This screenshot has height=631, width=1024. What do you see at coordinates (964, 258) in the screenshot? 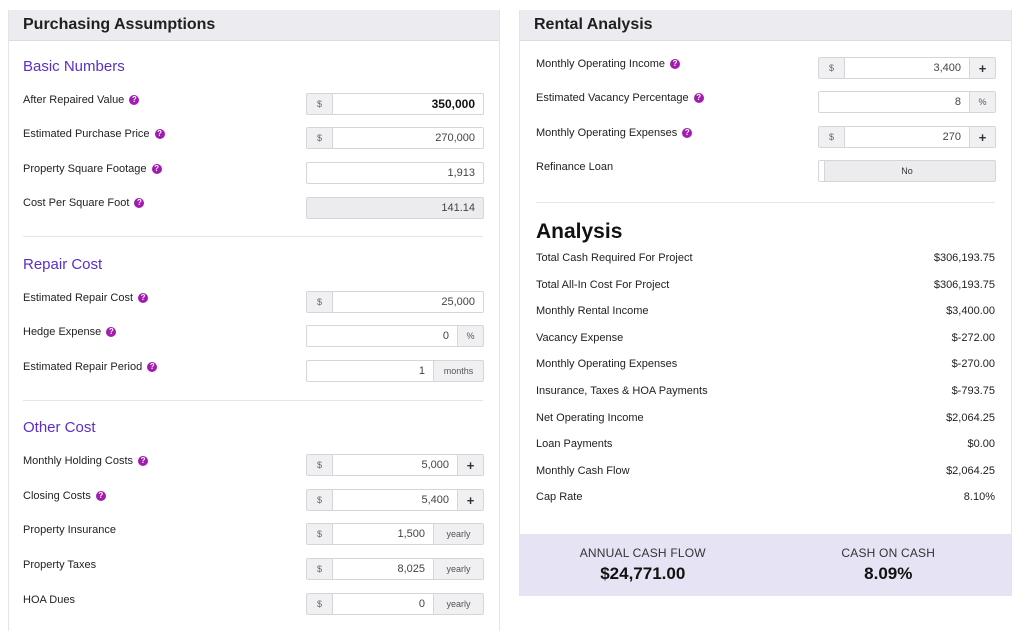
I see `analysis-row-value: $306,193.75` at bounding box center [964, 258].